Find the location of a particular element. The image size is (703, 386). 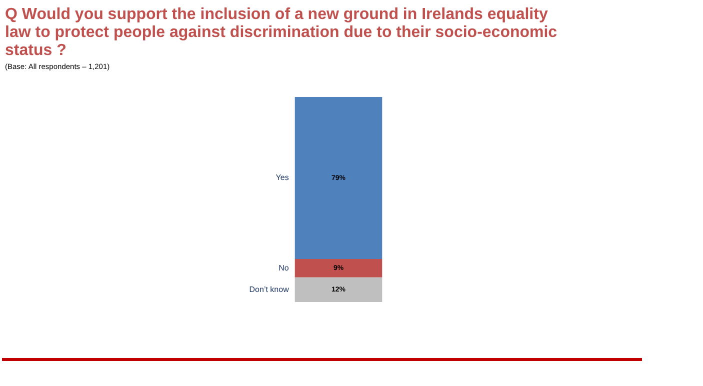

series-label: Don’t know is located at coordinates (269, 289).